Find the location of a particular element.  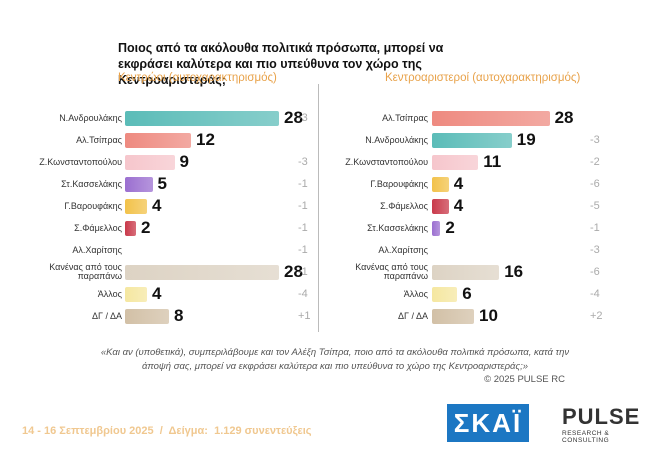

skai-logo: ΣΚΑΪ is located at coordinates (488, 423).